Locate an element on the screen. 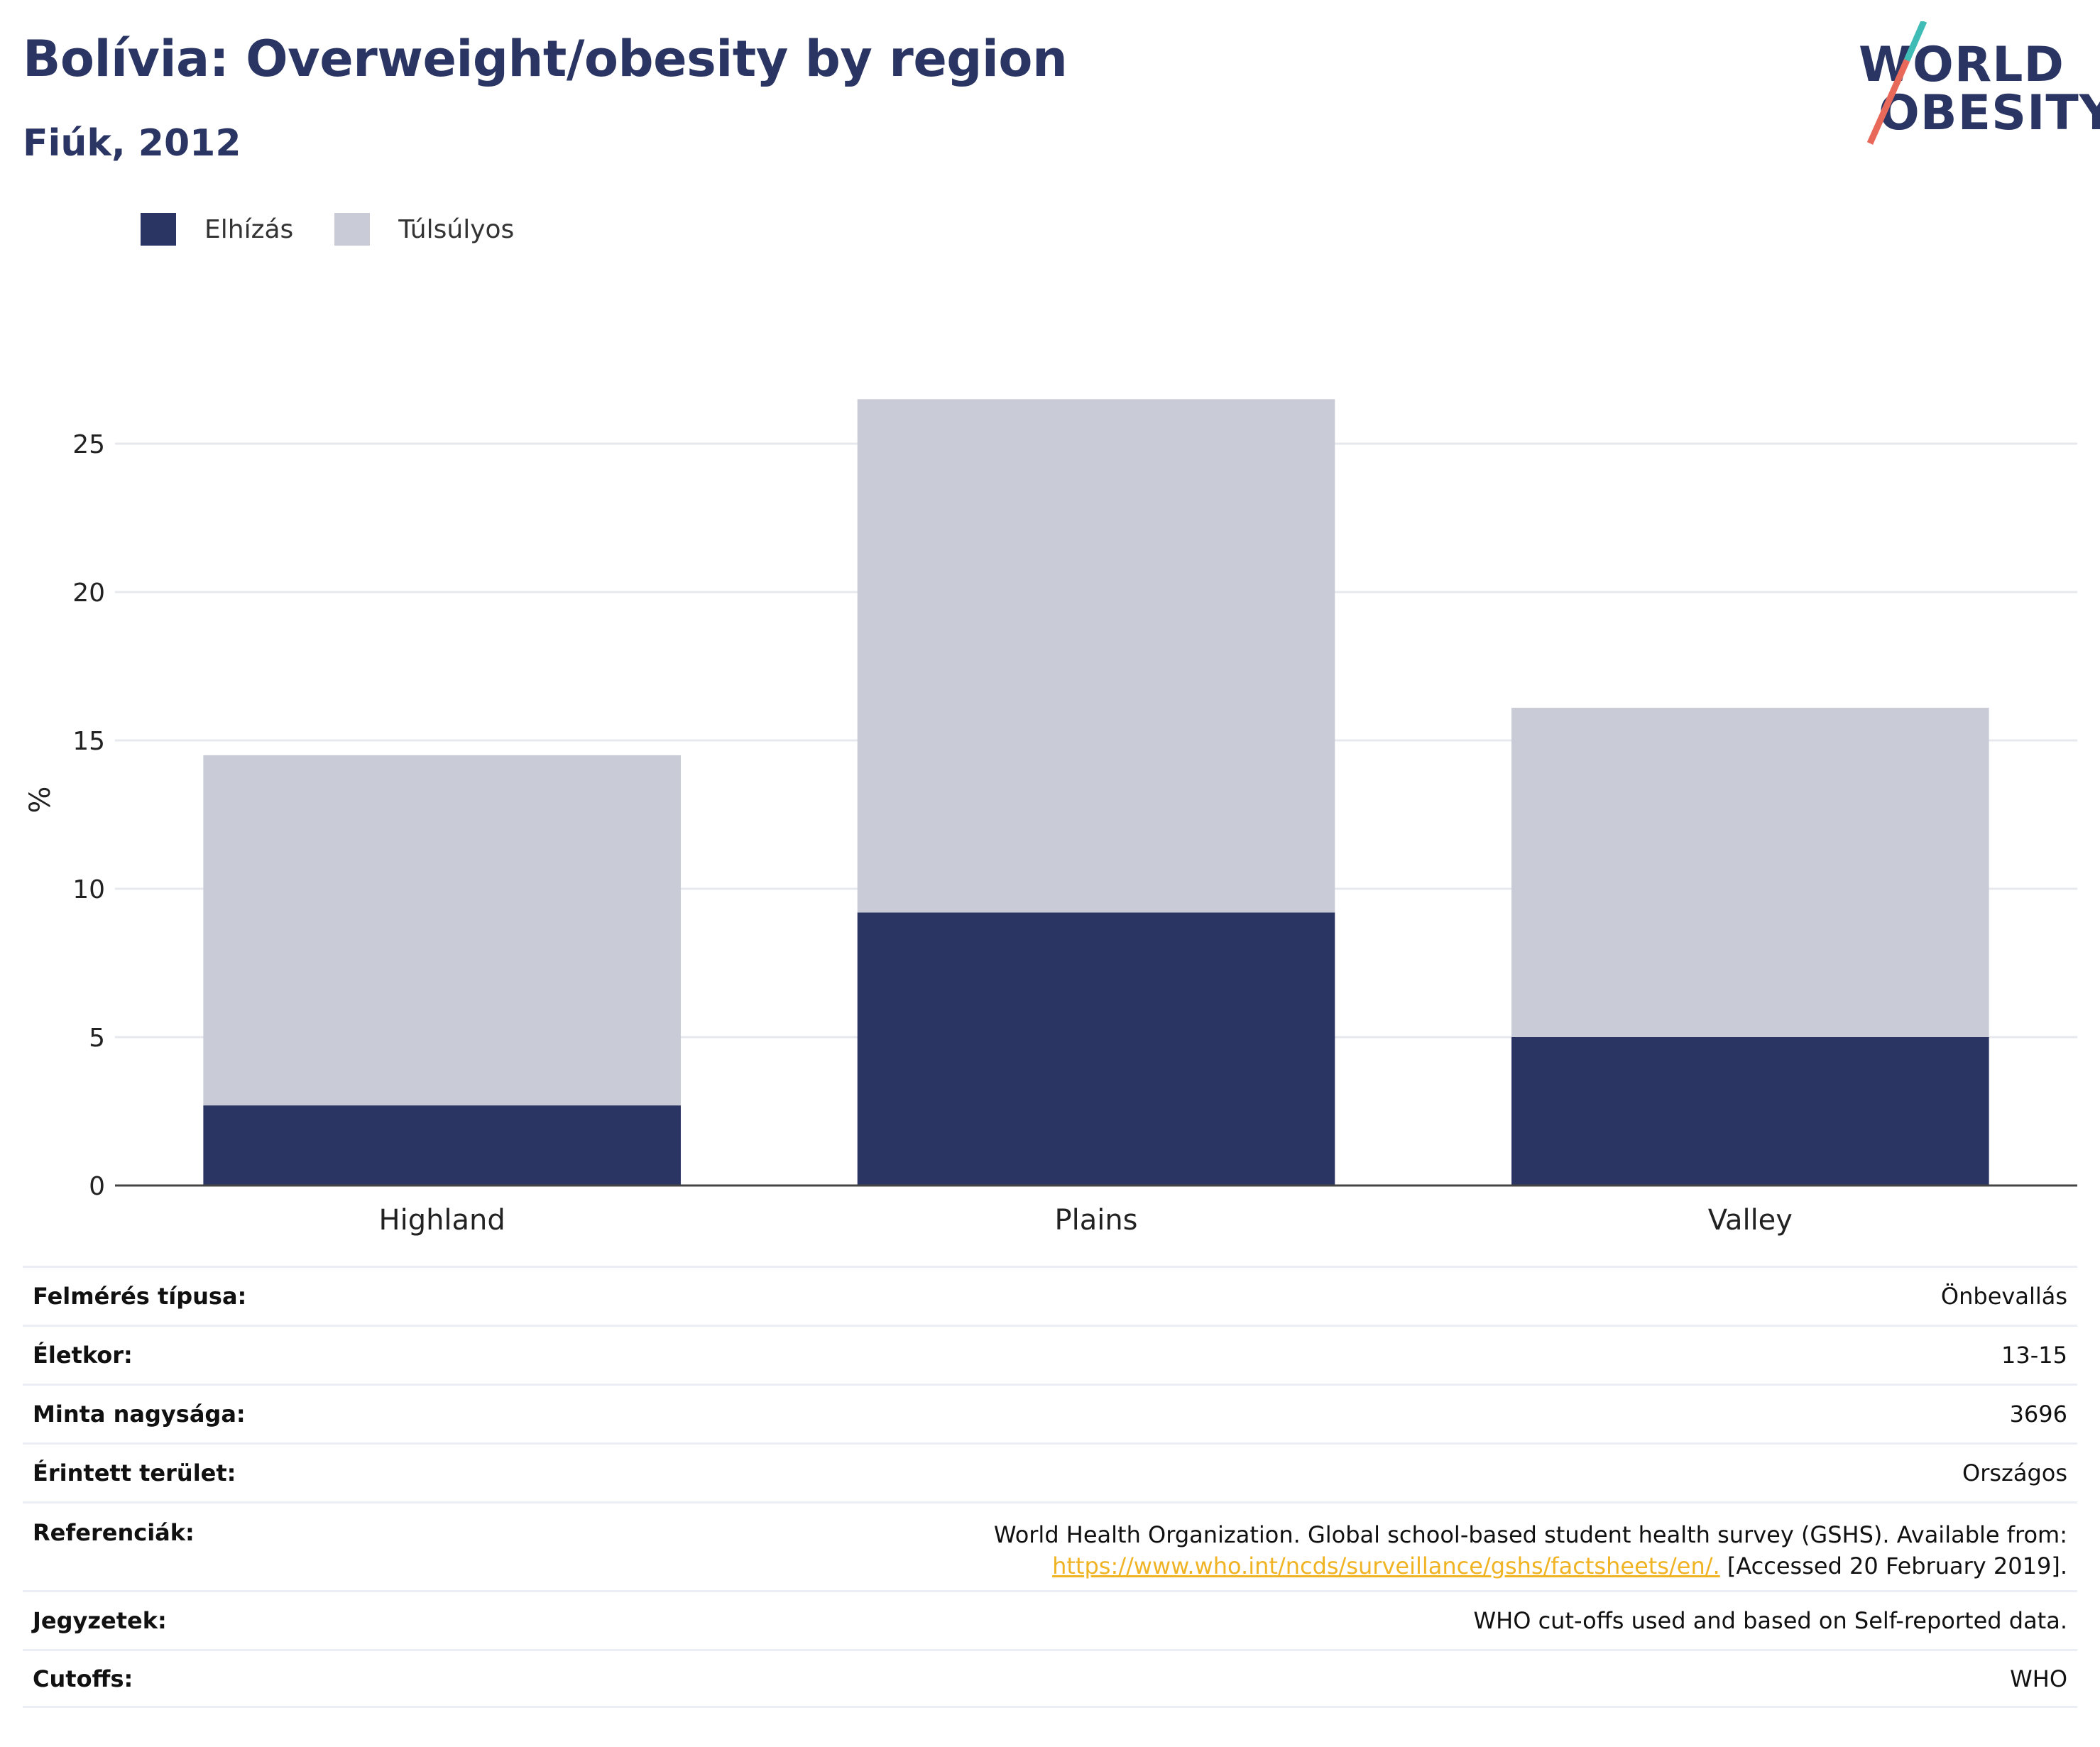 This screenshot has height=1747, width=2100. info-row-area: Érintett terület: Országos is located at coordinates (1050, 1471).